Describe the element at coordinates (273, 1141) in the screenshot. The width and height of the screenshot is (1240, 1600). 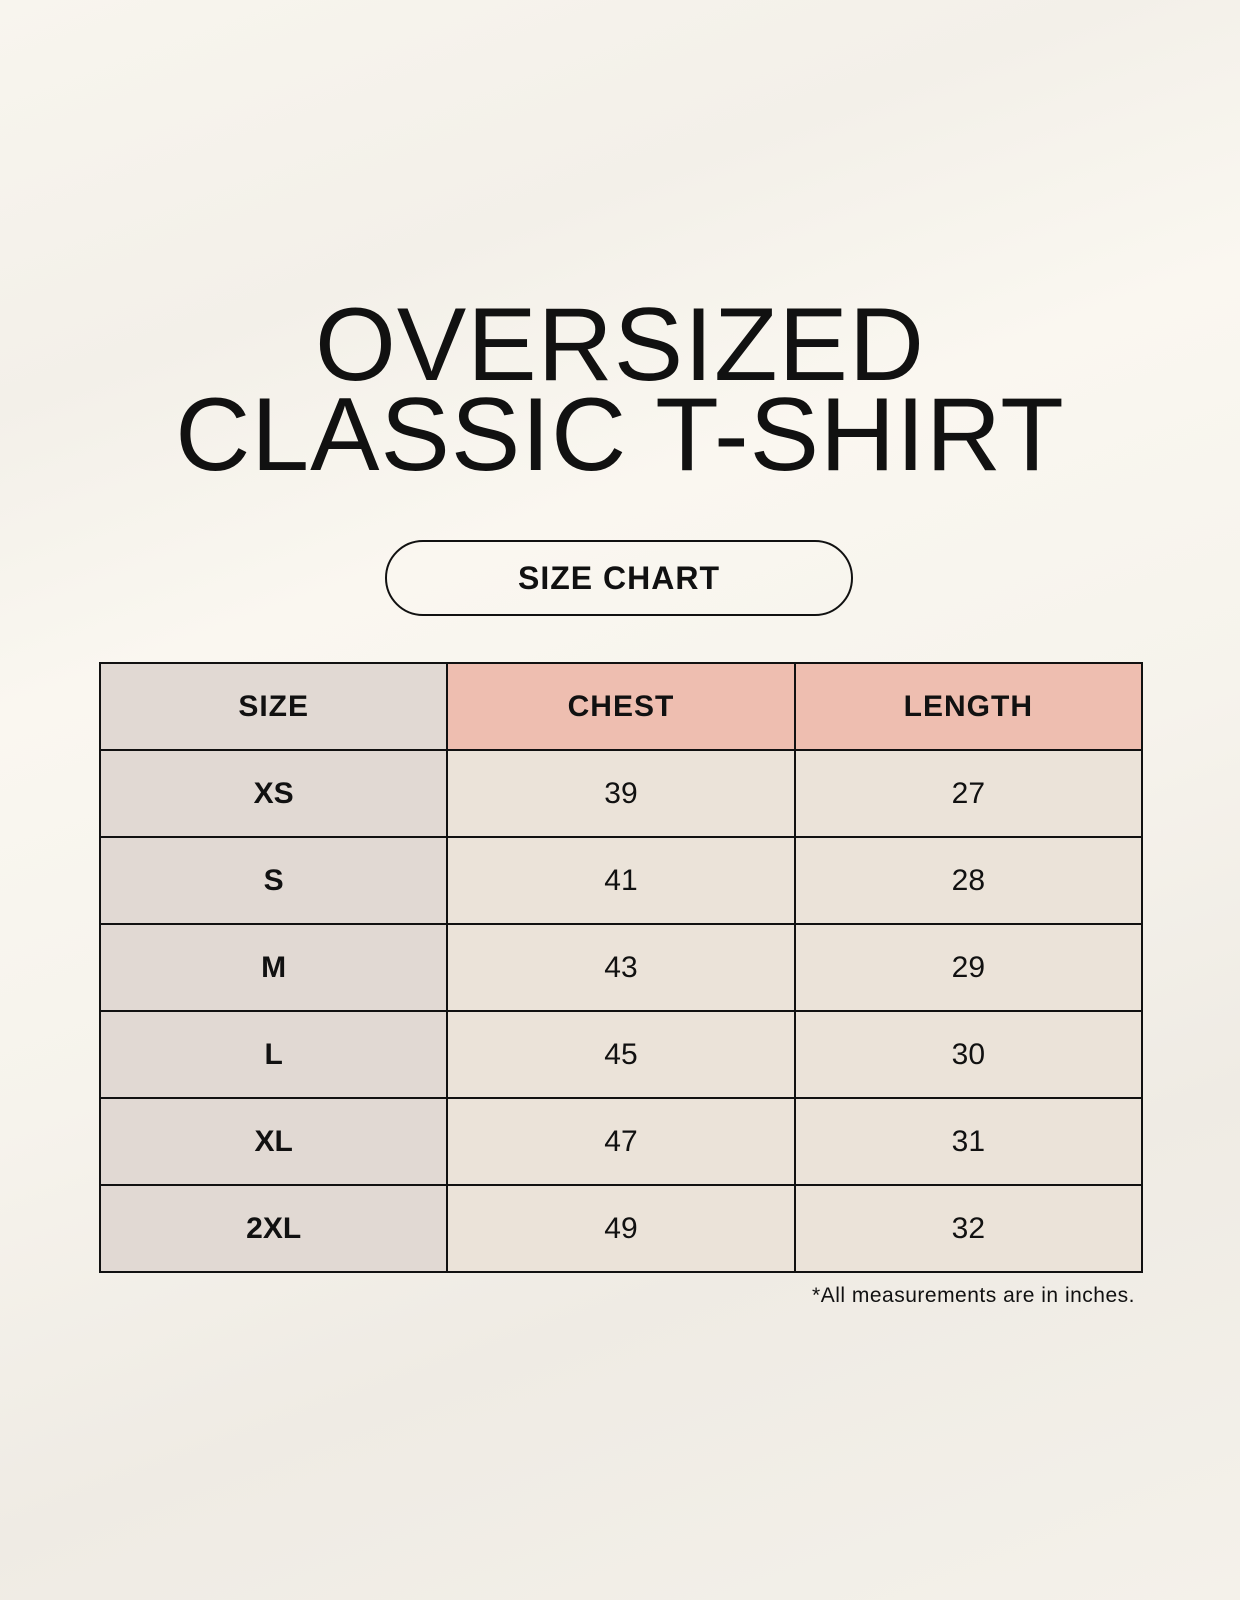
I see `cell-size: XL` at that location.